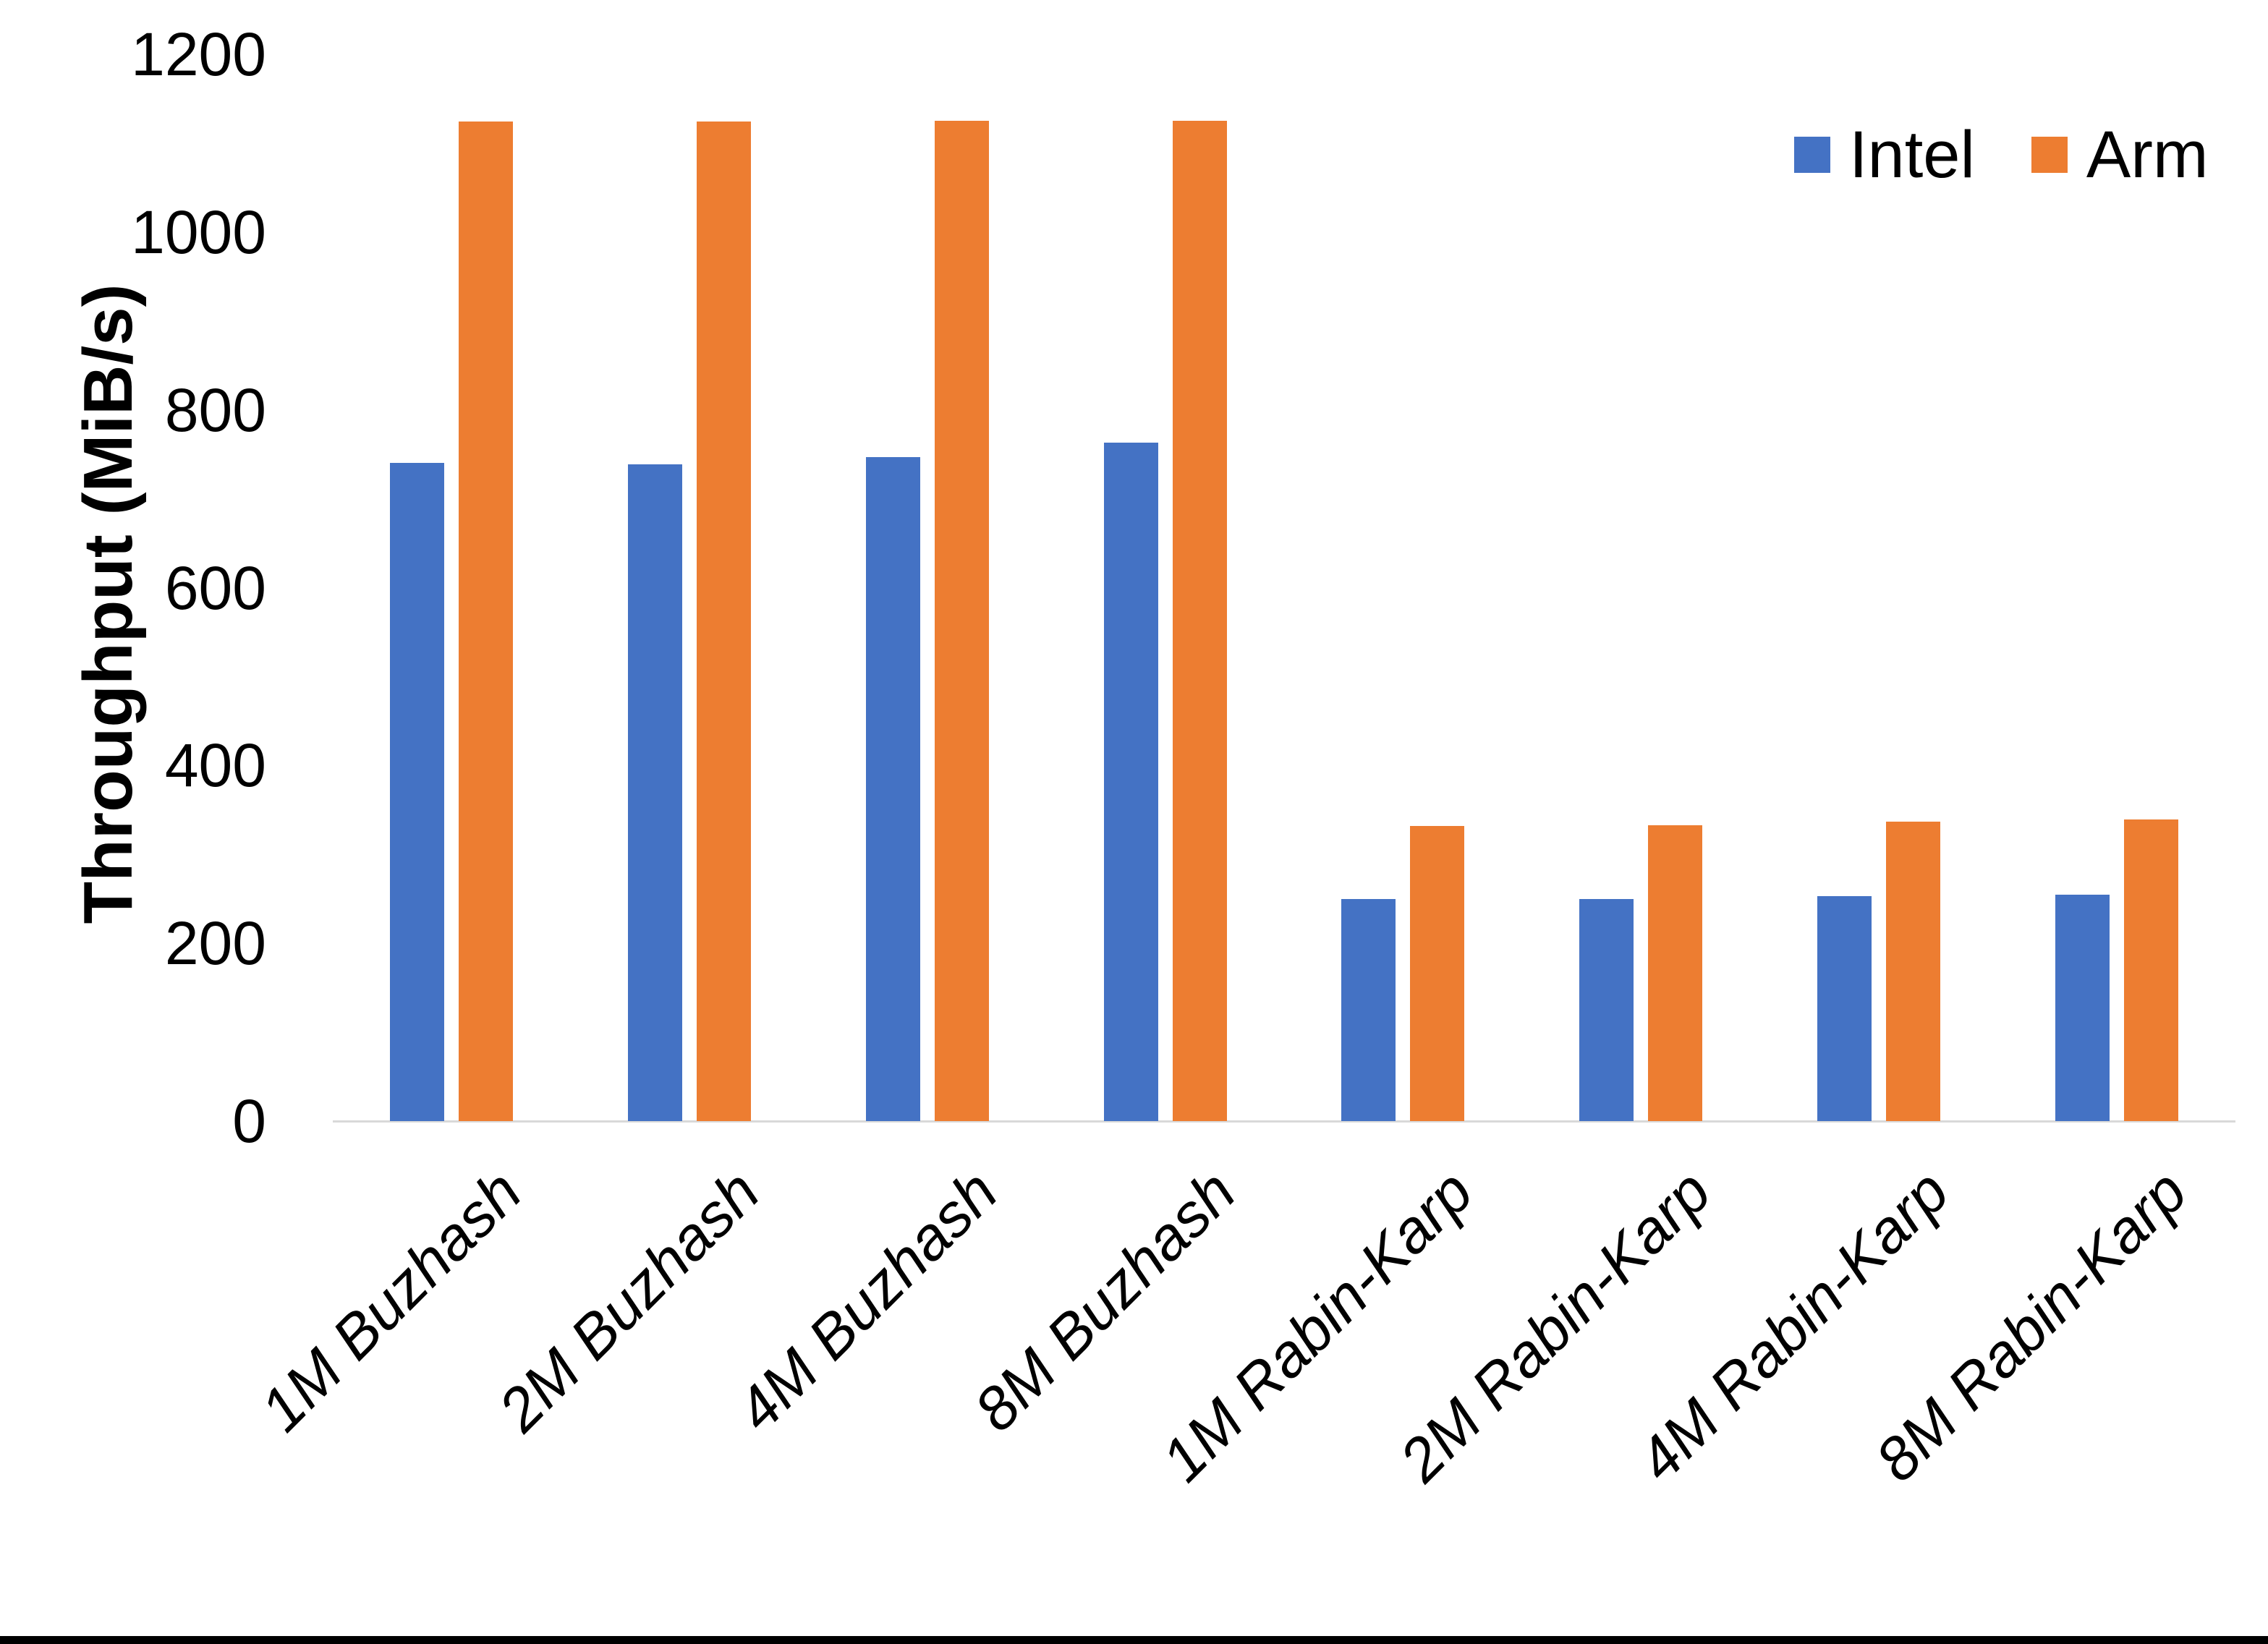 The image size is (2268, 1644). Describe the element at coordinates (867, 1300) in the screenshot. I see `x-category-label-4m-buzhash: 4M Buzhash` at that location.